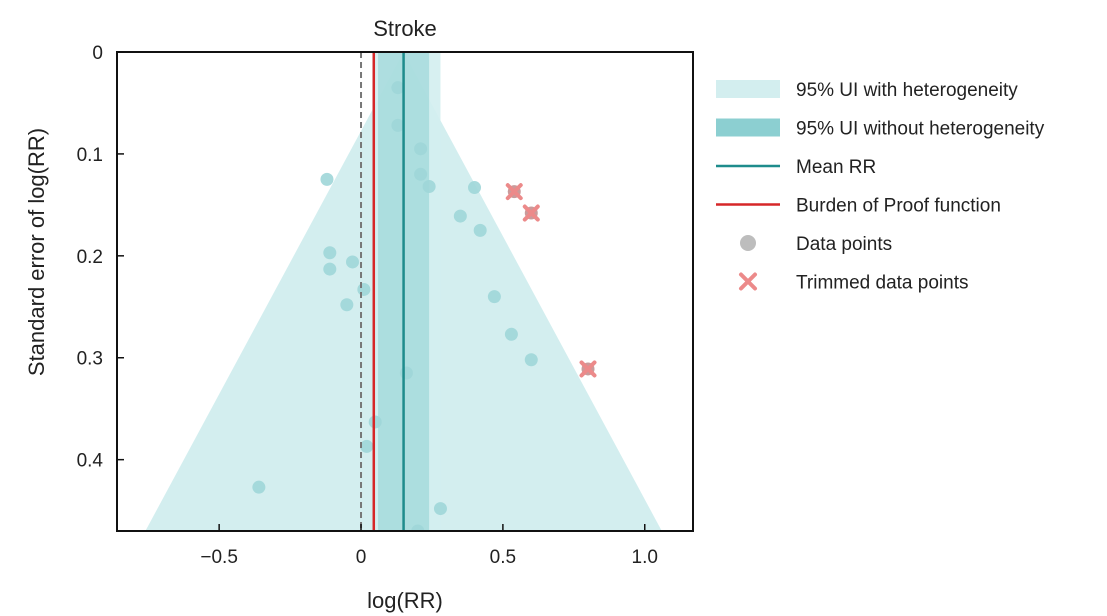 The height and width of the screenshot is (616, 1107). What do you see at coordinates (748, 281) in the screenshot?
I see `legend-swatch-trimmed-data-points` at bounding box center [748, 281].